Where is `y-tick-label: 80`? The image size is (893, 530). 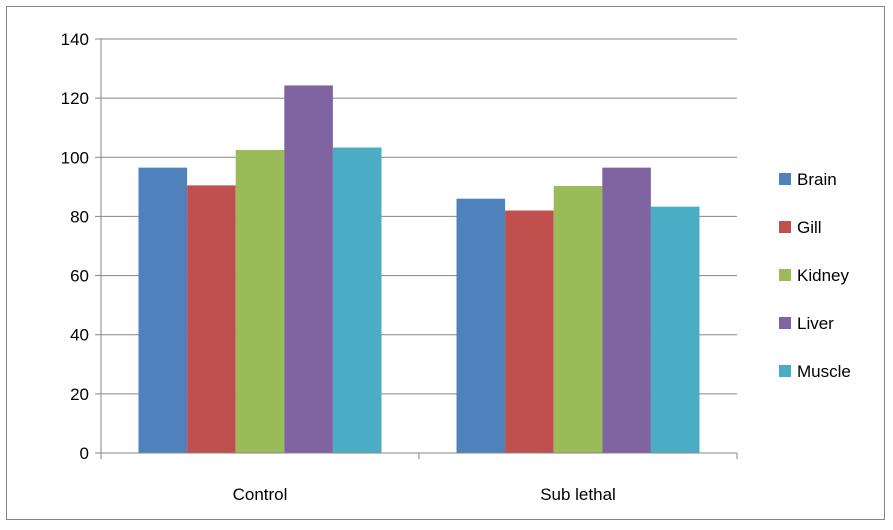 y-tick-label: 80 is located at coordinates (79, 216).